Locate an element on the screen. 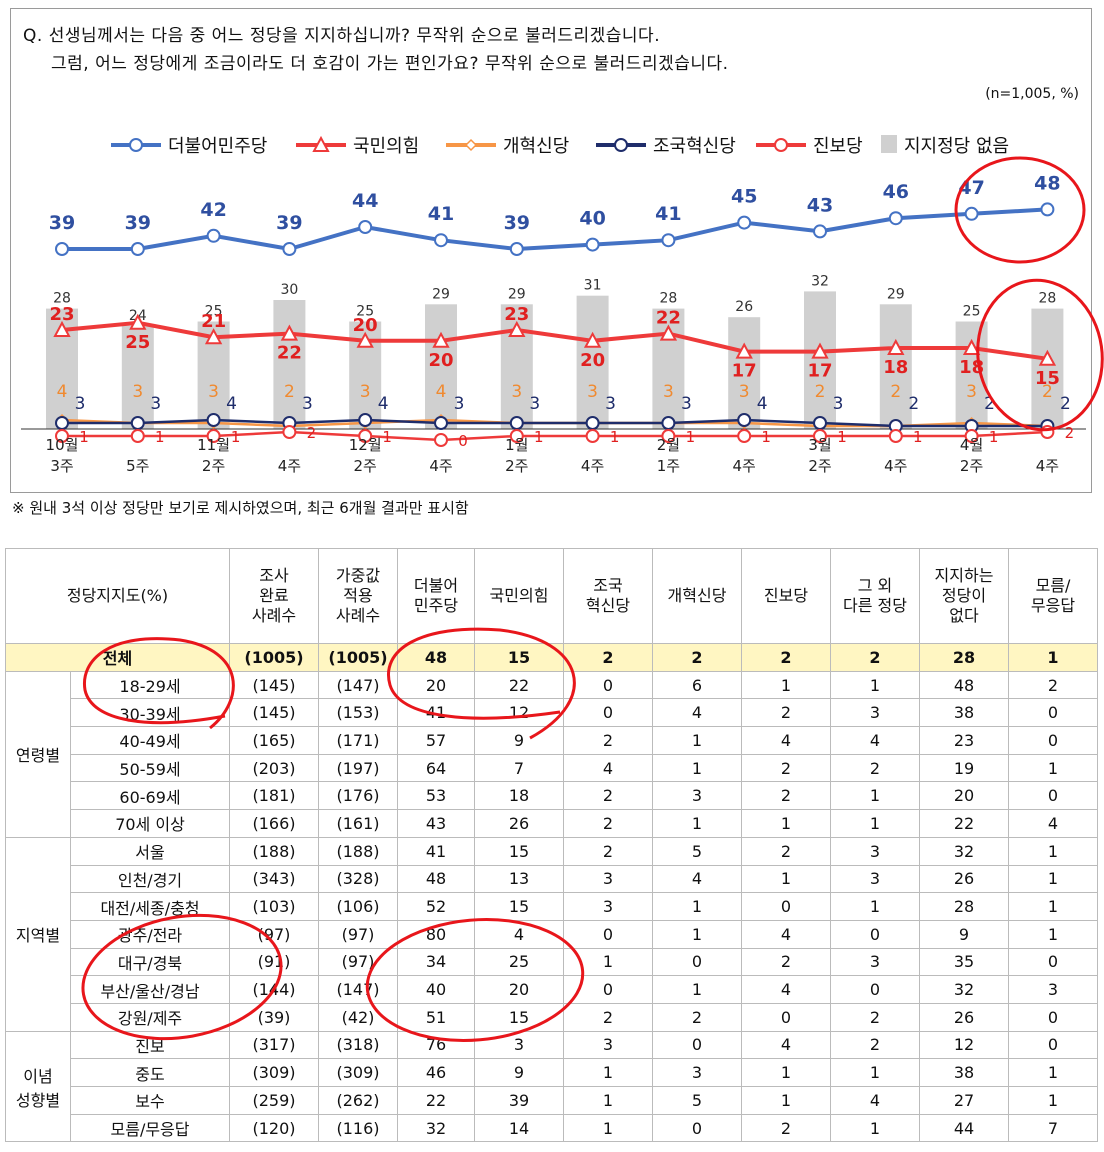  table-cell: 15 is located at coordinates (519, 1017).